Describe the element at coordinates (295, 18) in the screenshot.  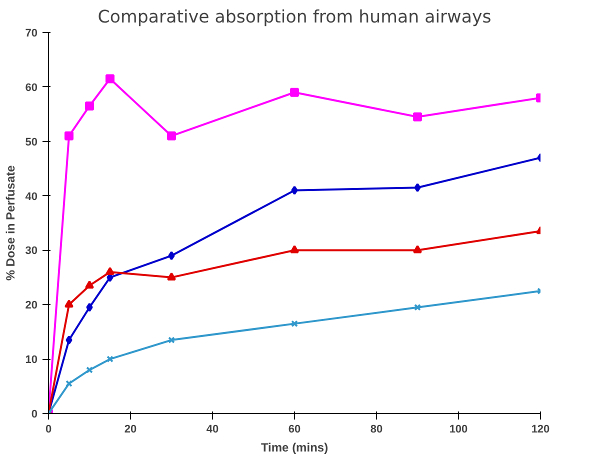
I see `chart-title: Comparative absorption from human airways` at that location.